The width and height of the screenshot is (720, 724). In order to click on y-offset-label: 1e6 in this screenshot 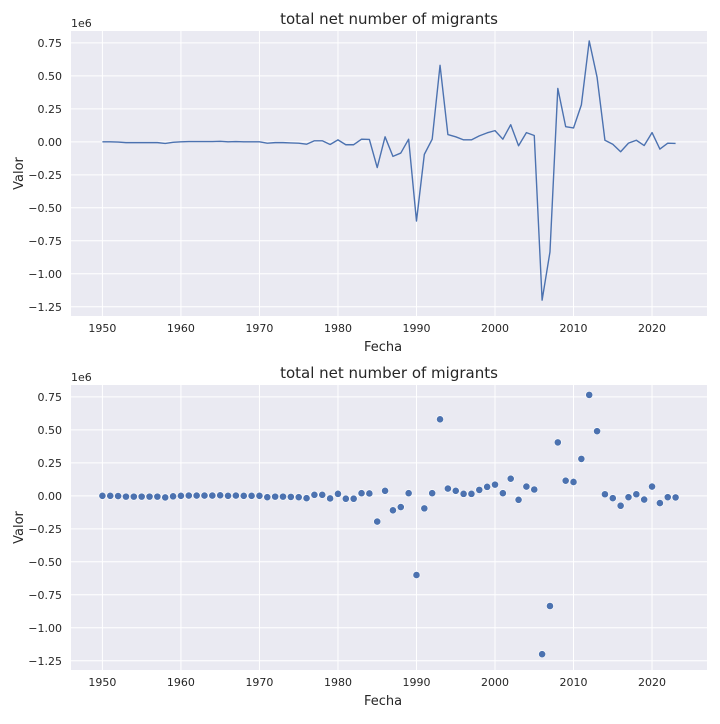, I will do `click(81, 377)`.